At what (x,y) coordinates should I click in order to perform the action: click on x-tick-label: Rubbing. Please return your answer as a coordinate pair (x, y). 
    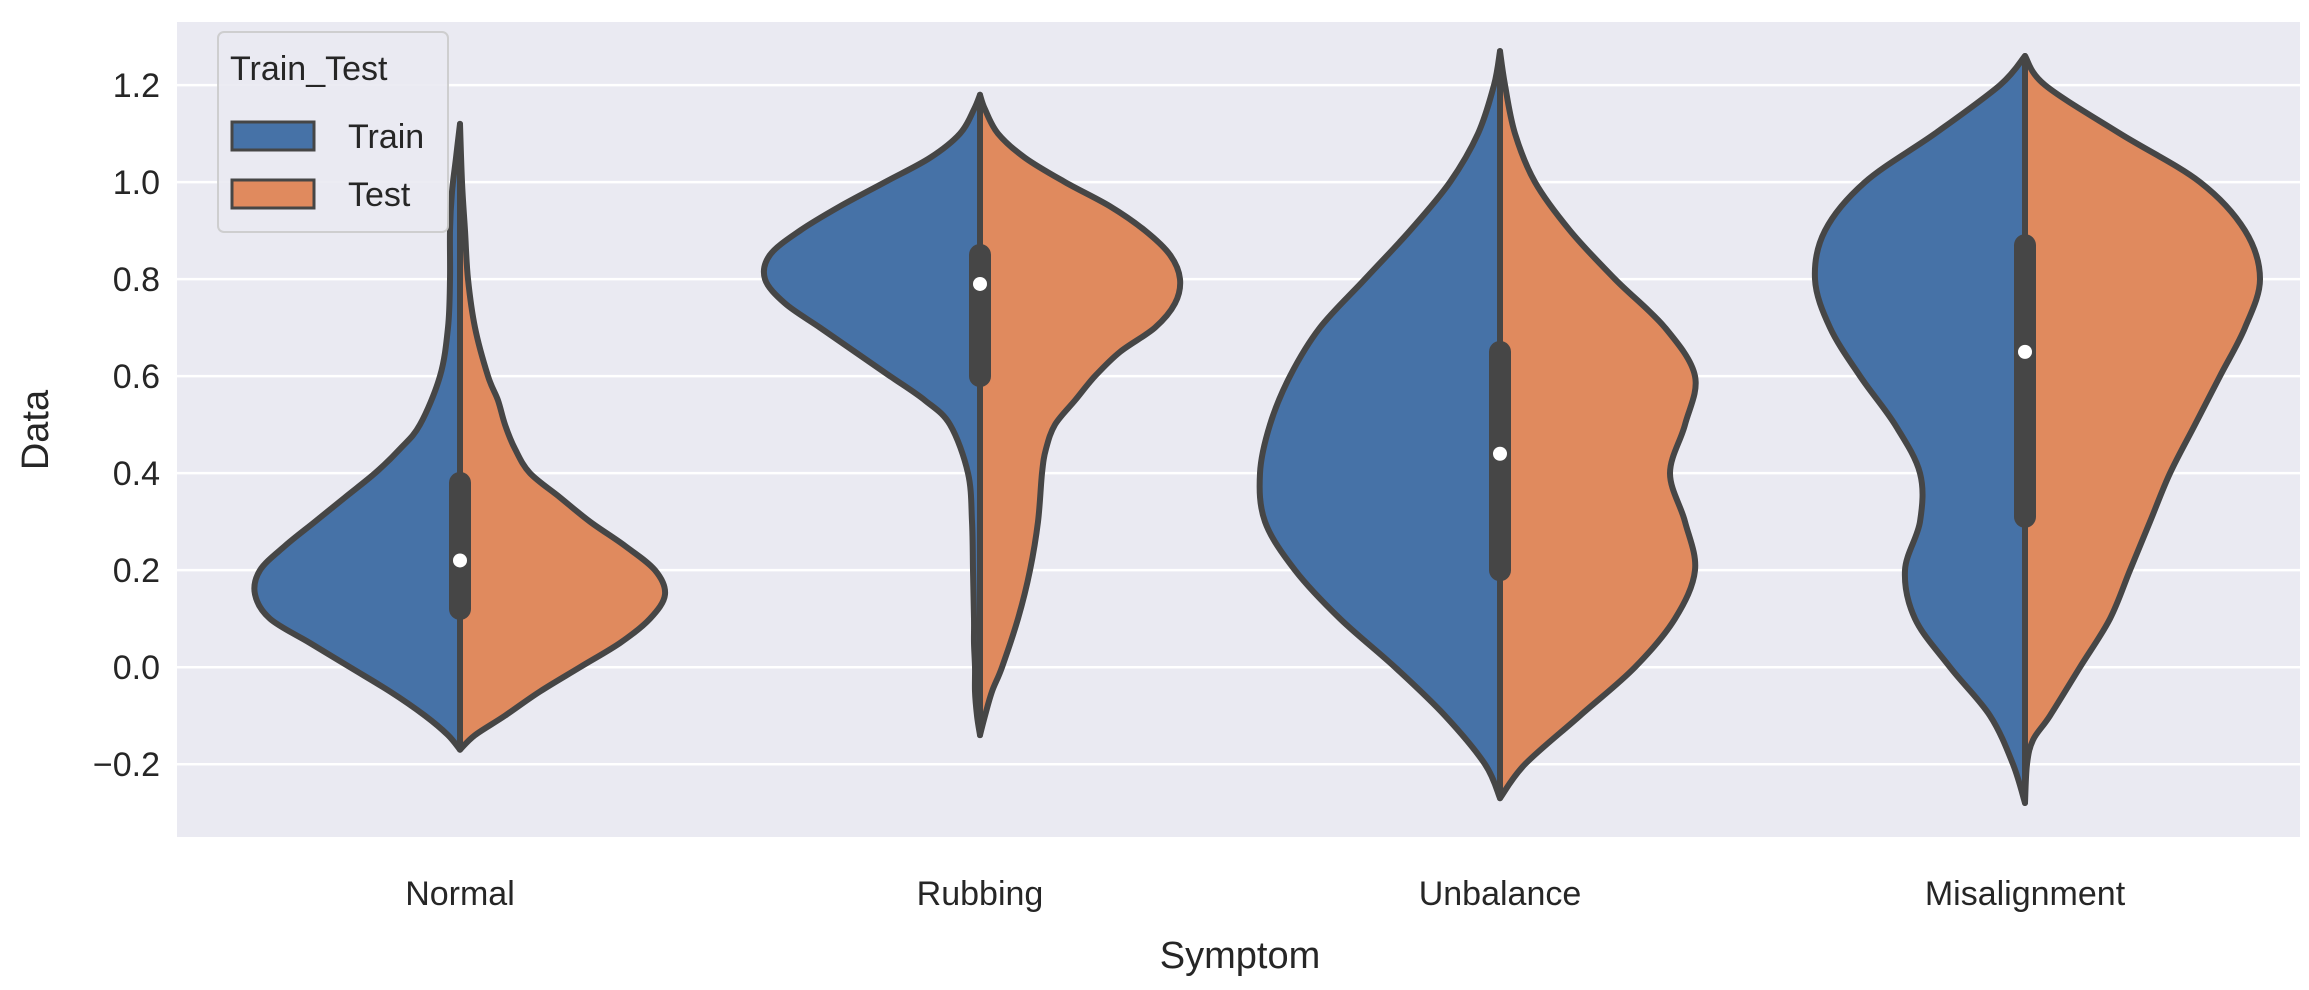
    Looking at the image, I should click on (980, 894).